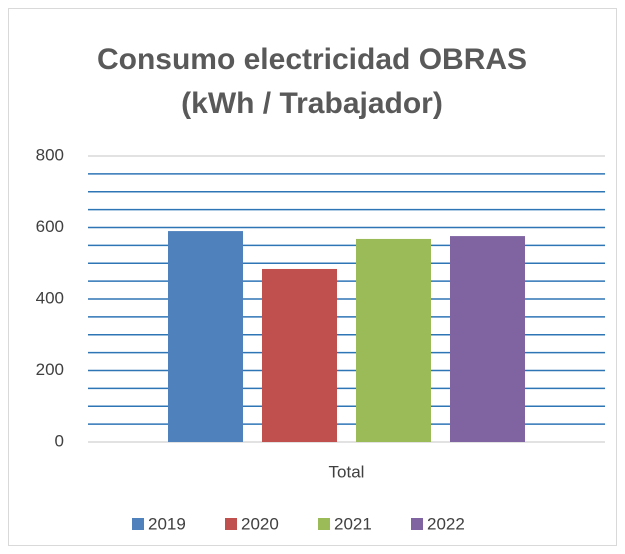 Image resolution: width=625 pixels, height=554 pixels. I want to click on y-tick-label: 600, so click(50, 226).